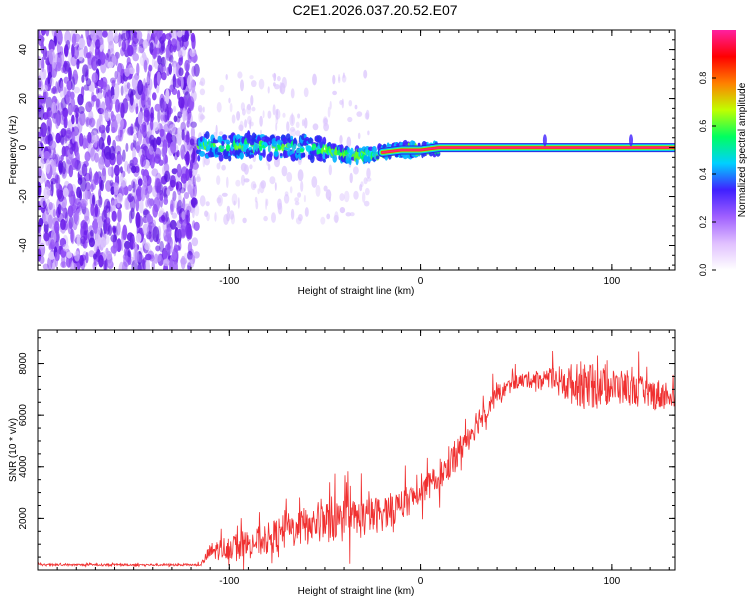 This screenshot has height=600, width=750. Describe the element at coordinates (703, 126) in the screenshot. I see `colorbar-tick-label: 0.6` at that location.